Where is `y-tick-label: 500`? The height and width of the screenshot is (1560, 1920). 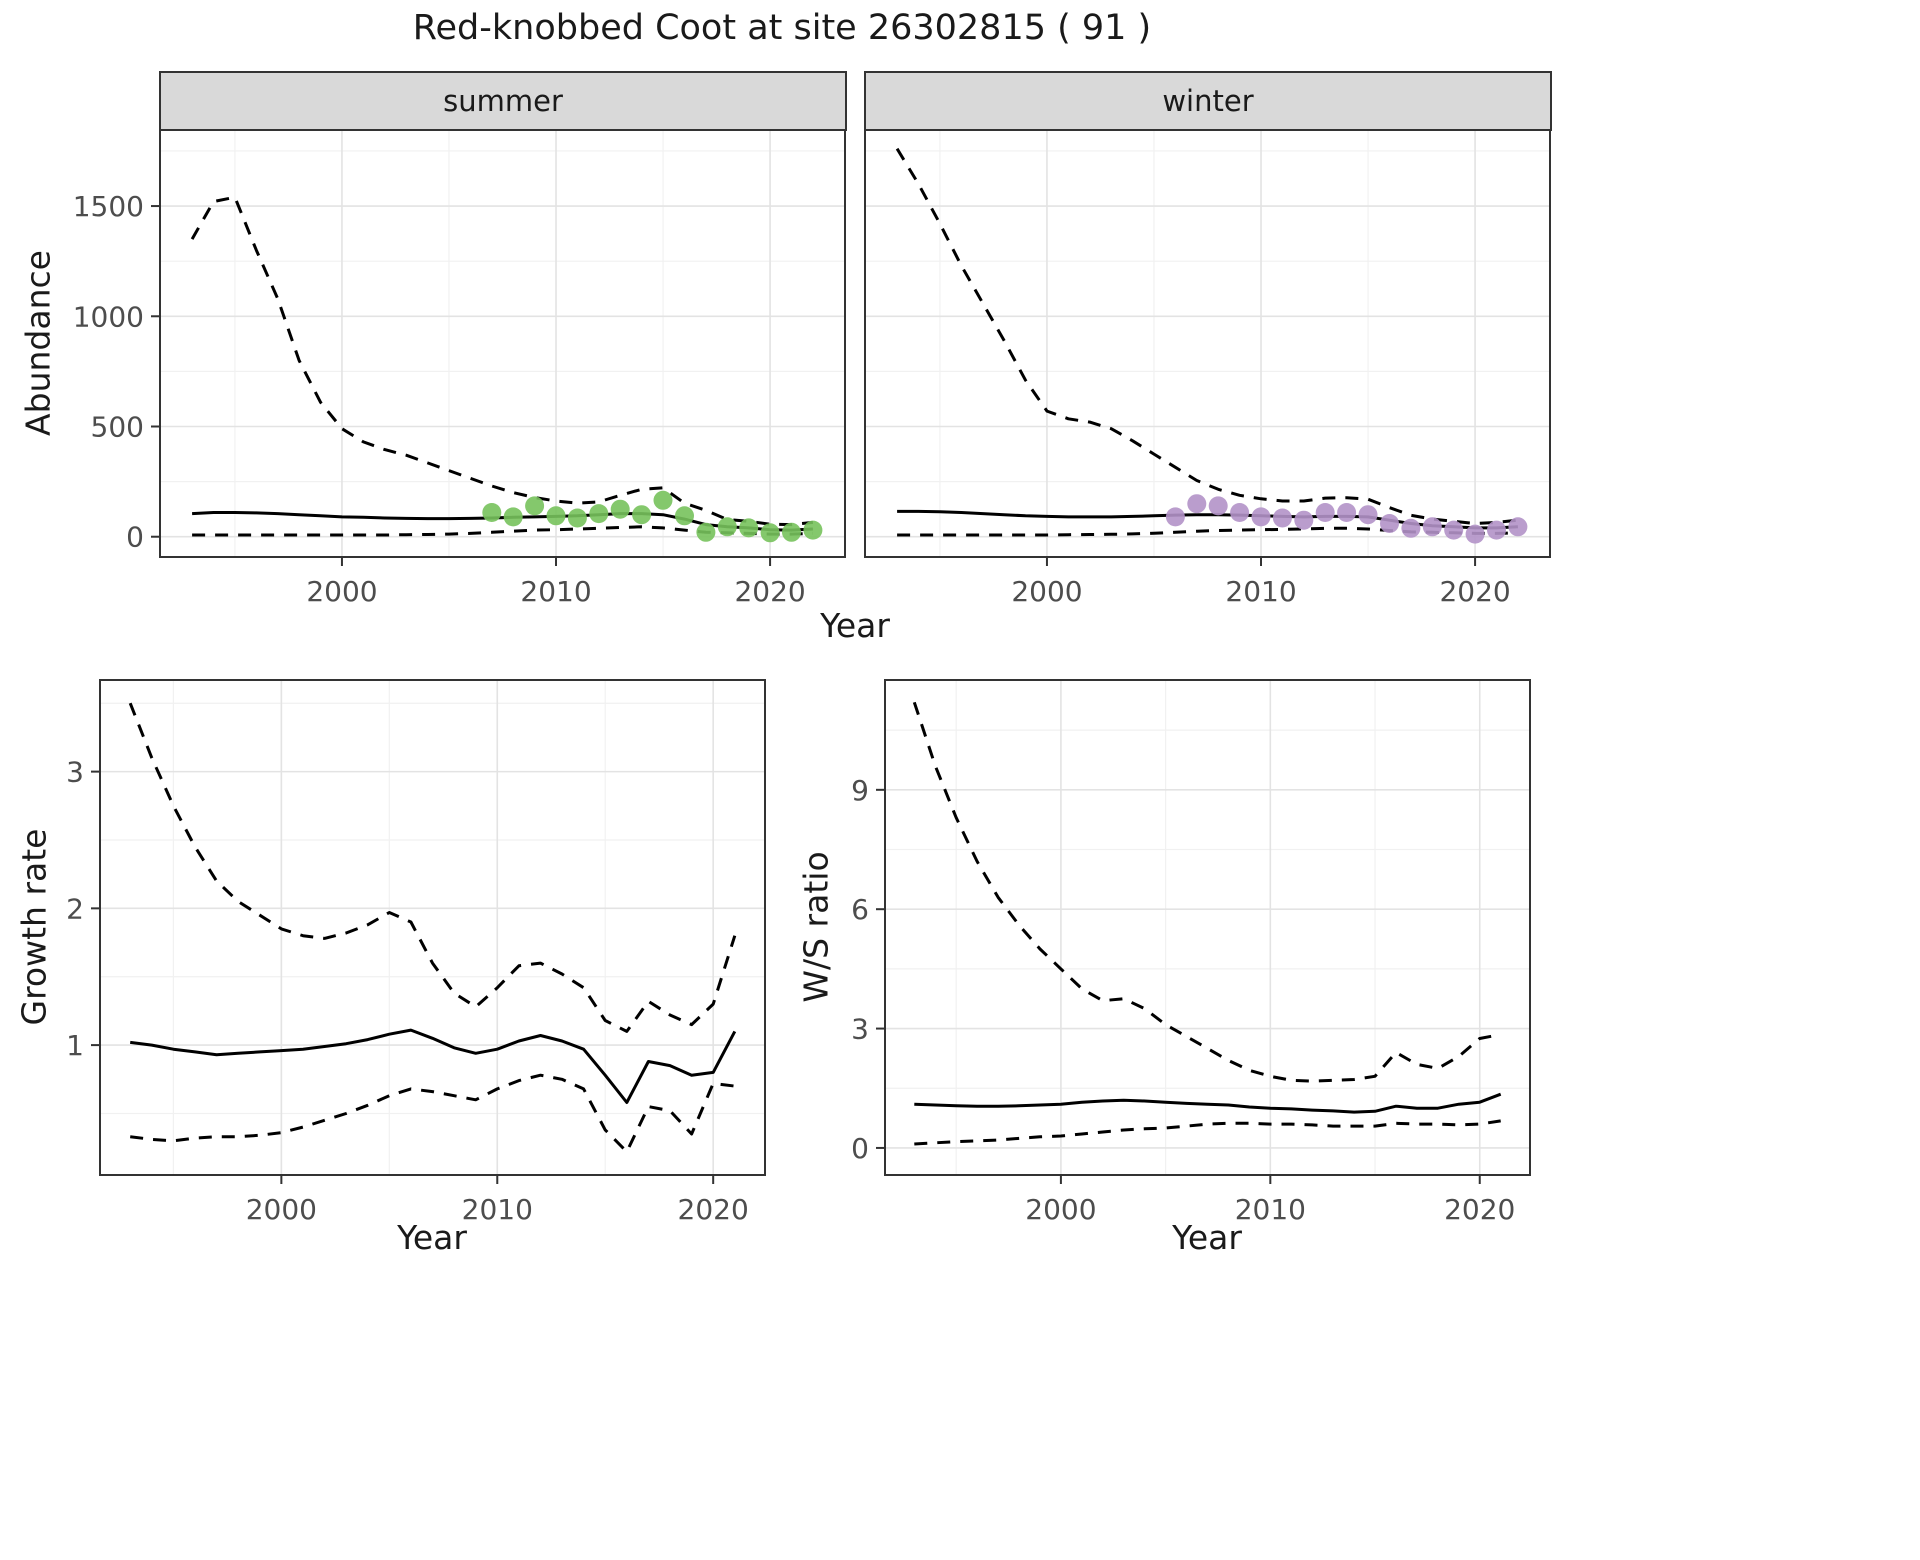 y-tick-label: 500 is located at coordinates (117, 426).